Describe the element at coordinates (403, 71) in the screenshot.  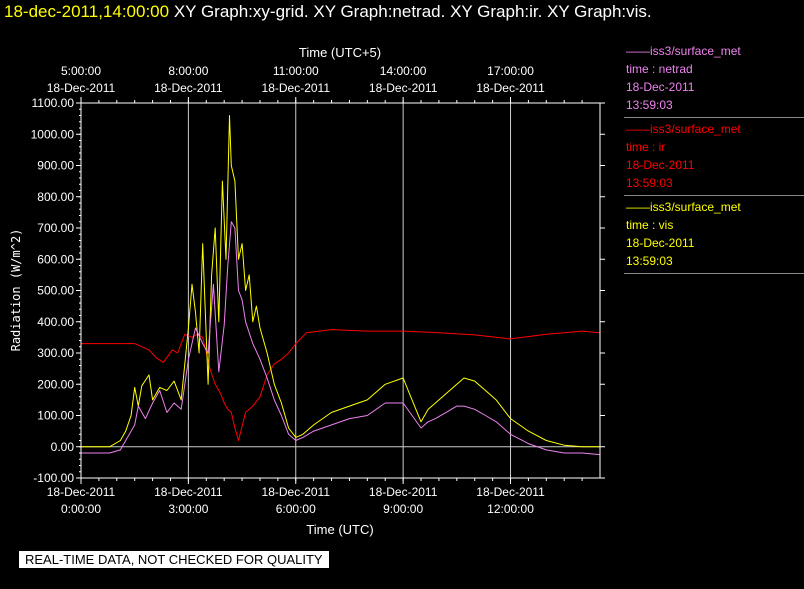
I see `x2-tick-time: 14:00:00` at that location.